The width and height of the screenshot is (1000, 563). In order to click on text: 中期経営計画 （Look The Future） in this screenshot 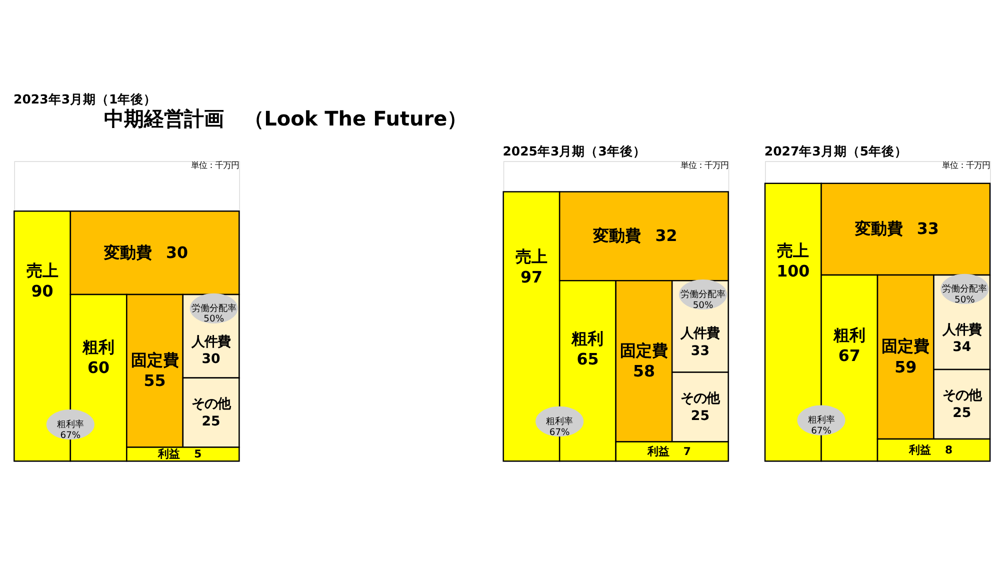, I will do `click(286, 118)`.